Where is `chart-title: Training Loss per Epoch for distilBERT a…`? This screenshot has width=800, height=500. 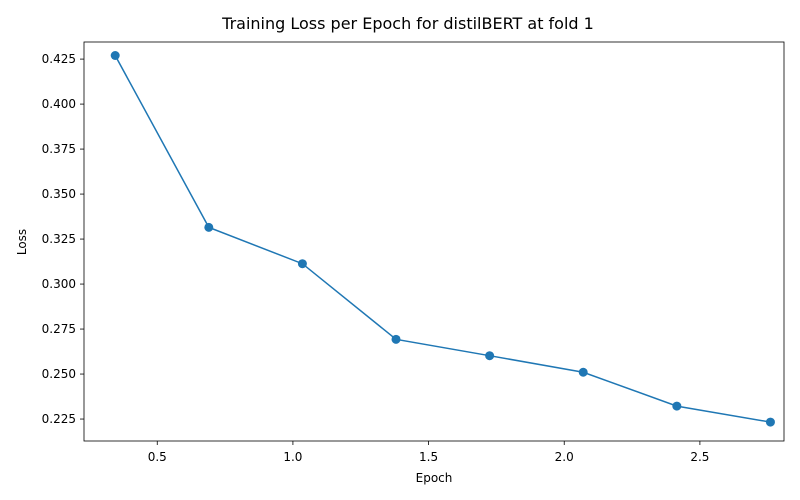
chart-title: Training Loss per Epoch for distilBERT a… is located at coordinates (407, 23).